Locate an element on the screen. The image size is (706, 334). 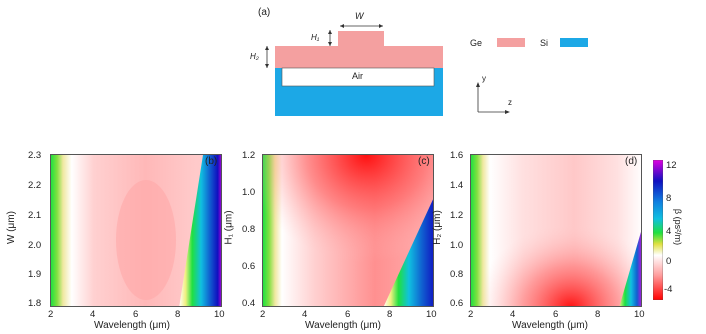
c-ylabel: H₁ (μm) is located at coordinates (229, 227).